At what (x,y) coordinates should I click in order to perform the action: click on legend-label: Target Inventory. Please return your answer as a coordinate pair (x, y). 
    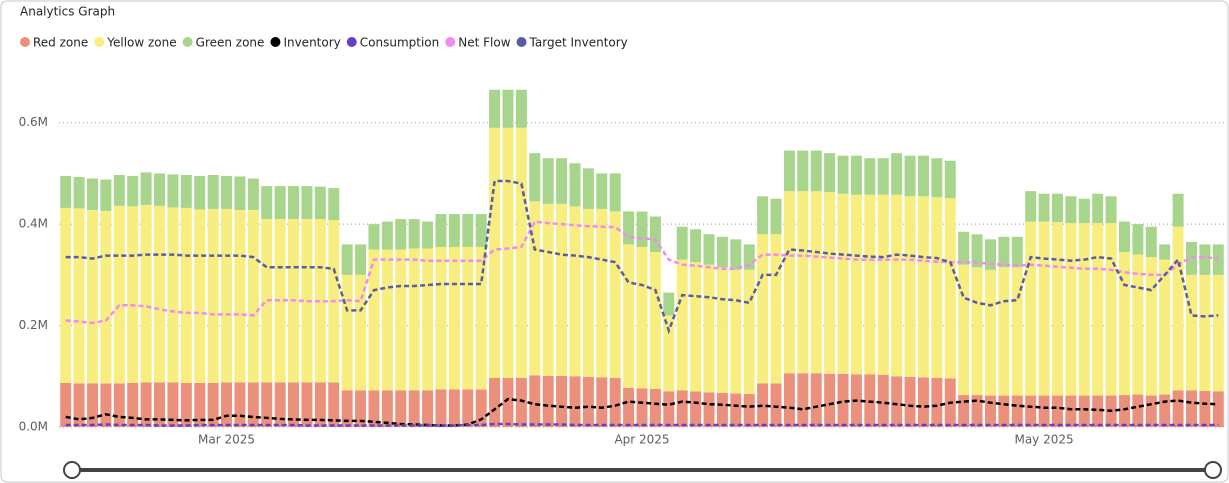
    Looking at the image, I should click on (578, 43).